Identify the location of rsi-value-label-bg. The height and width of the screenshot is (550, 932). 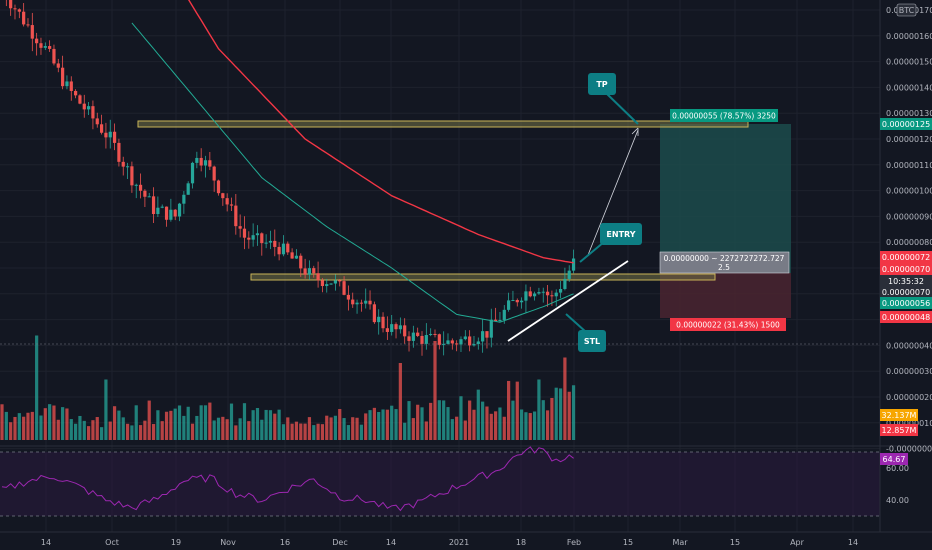
(894, 459).